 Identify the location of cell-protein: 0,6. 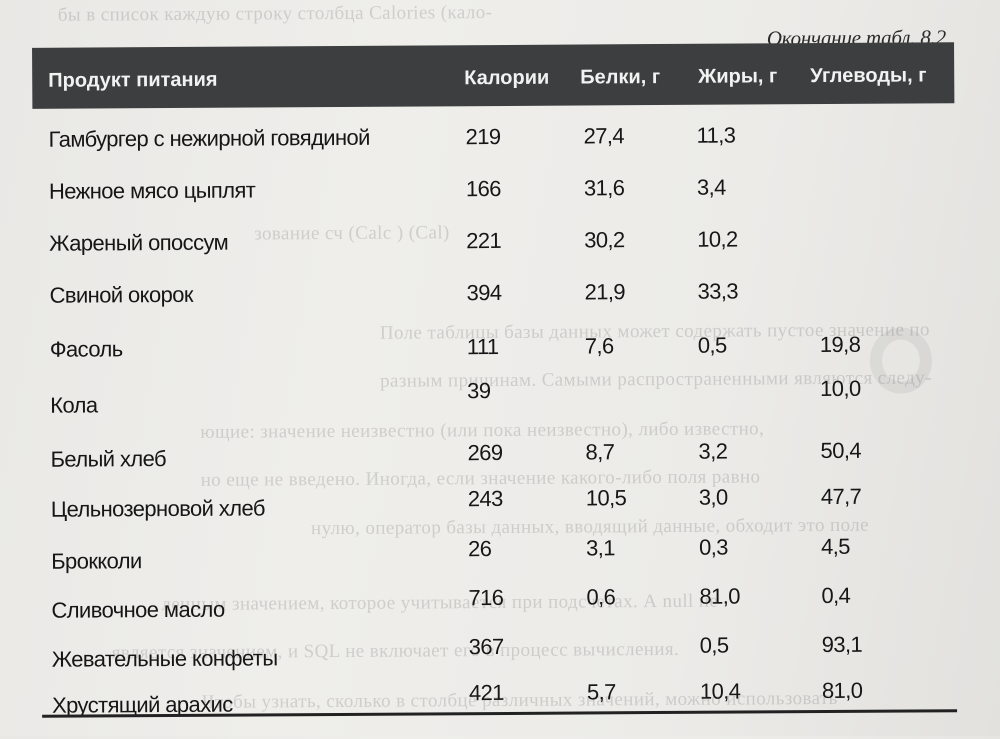
(601, 597).